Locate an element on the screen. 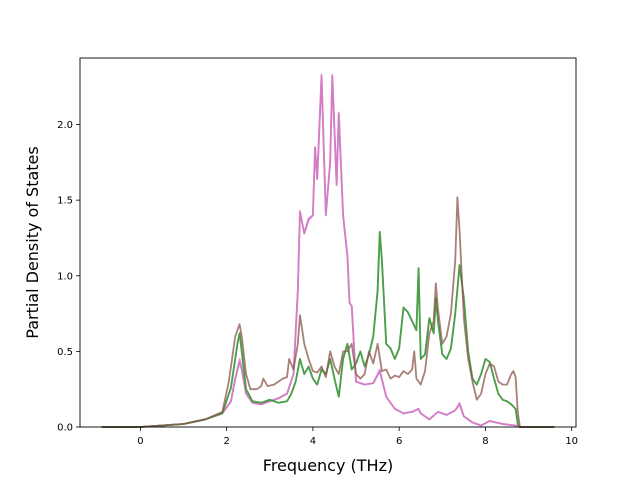 This screenshot has width=640, height=480. x-tick-label: 6 is located at coordinates (399, 441).